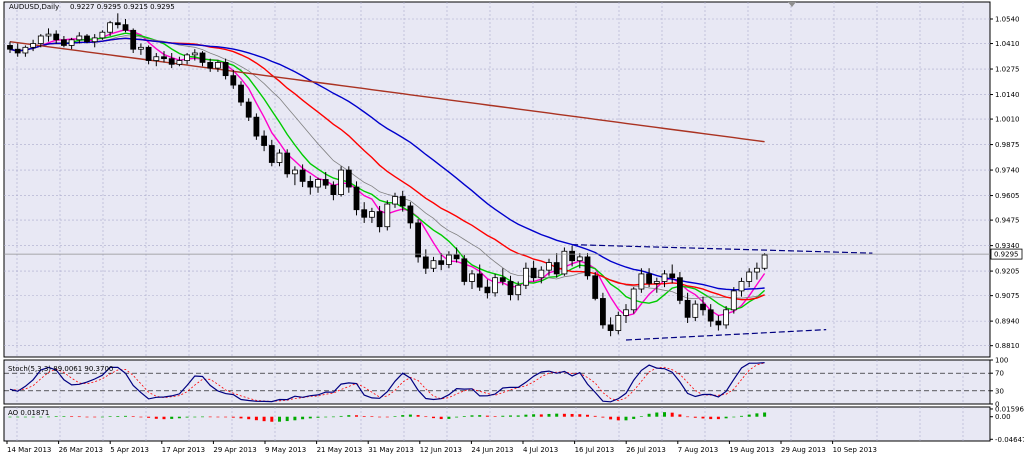 The width and height of the screenshot is (1024, 461). I want to click on price-tick-label: 0.8940, so click(1007, 322).